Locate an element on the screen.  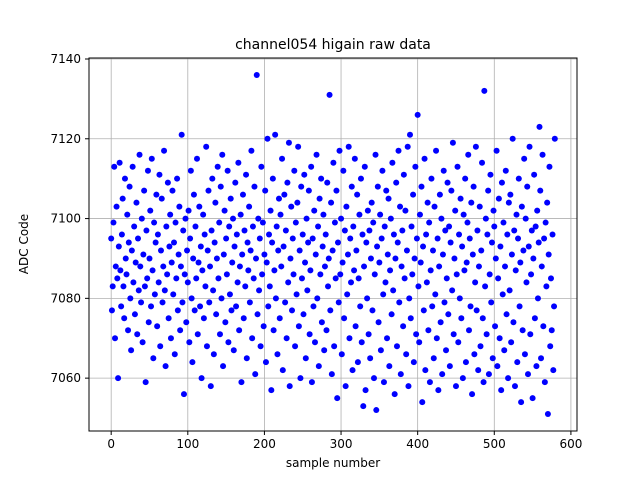
x-tick-label: 100 is located at coordinates (187, 444).